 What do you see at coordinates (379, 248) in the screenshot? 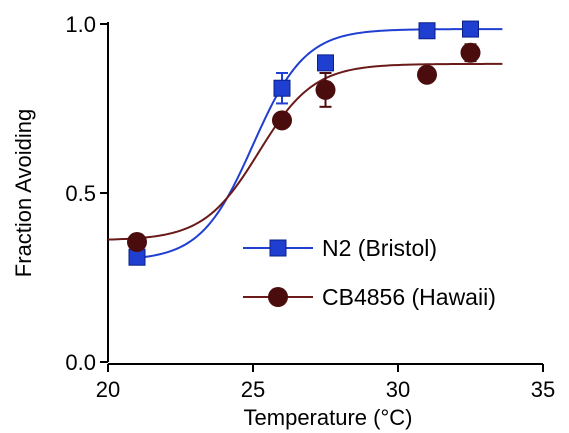
I see `legend-label: N2 (Bristol)` at bounding box center [379, 248].